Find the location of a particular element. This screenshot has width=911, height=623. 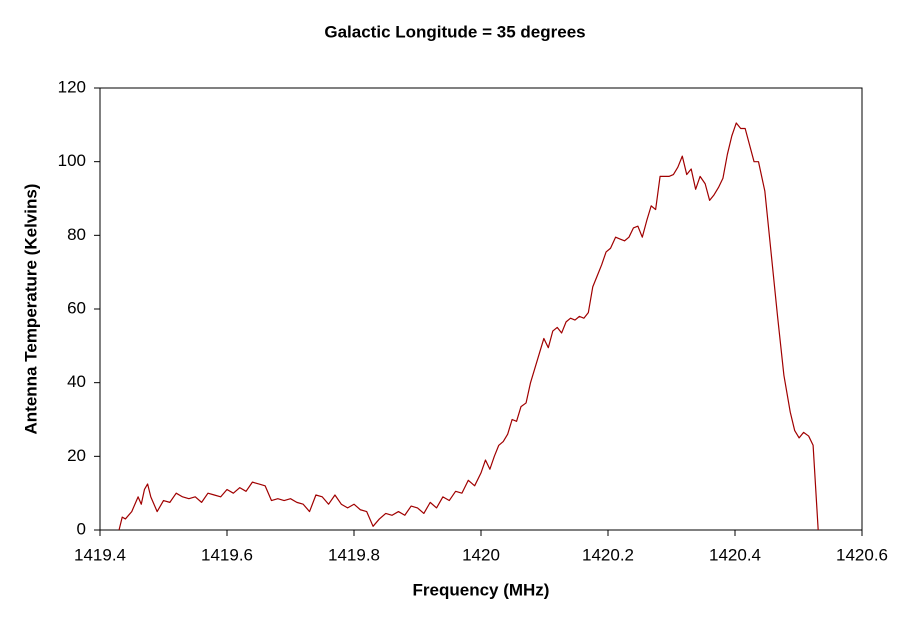

x-axis-label: Frequency (MHz) is located at coordinates (481, 589).